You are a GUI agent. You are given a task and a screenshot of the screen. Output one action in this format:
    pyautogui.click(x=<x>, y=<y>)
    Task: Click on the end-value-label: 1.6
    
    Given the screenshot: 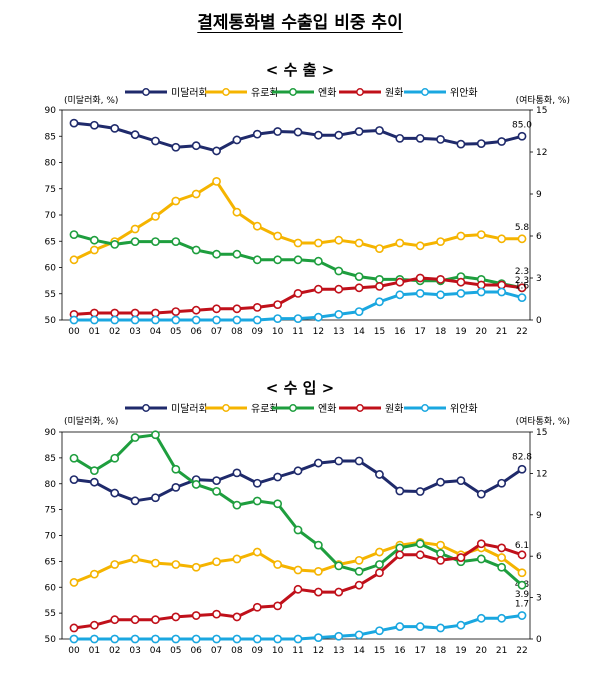 What is the action you would take?
    pyautogui.click(x=522, y=287)
    